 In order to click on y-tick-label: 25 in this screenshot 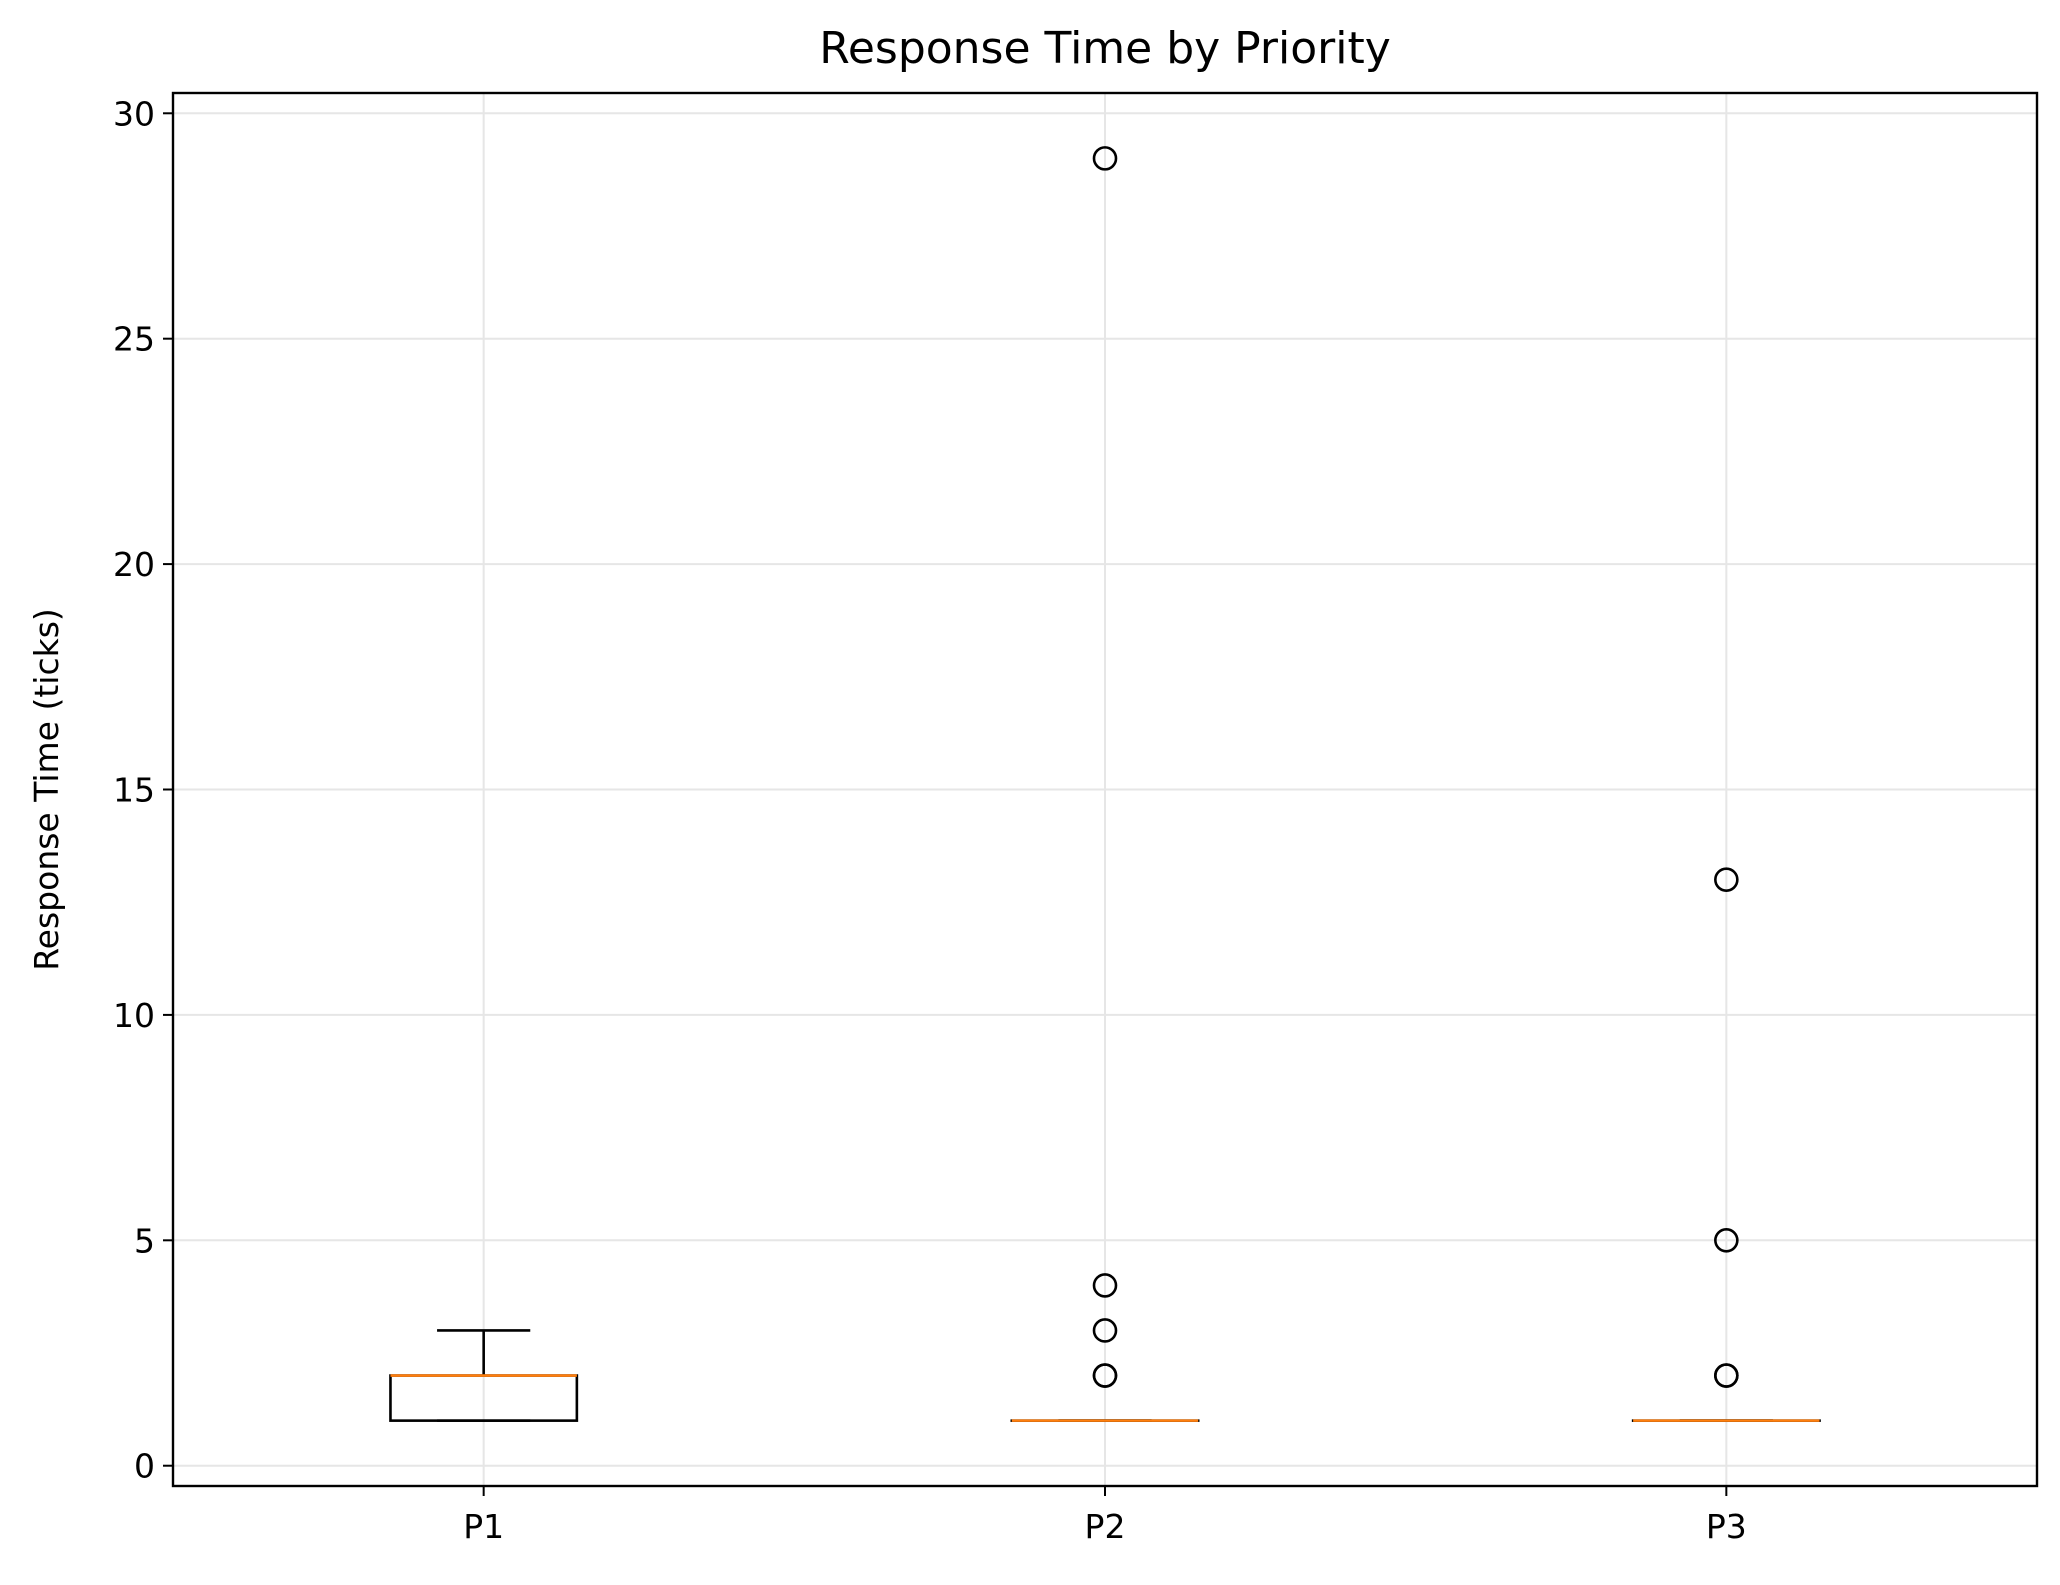, I will do `click(134, 339)`.